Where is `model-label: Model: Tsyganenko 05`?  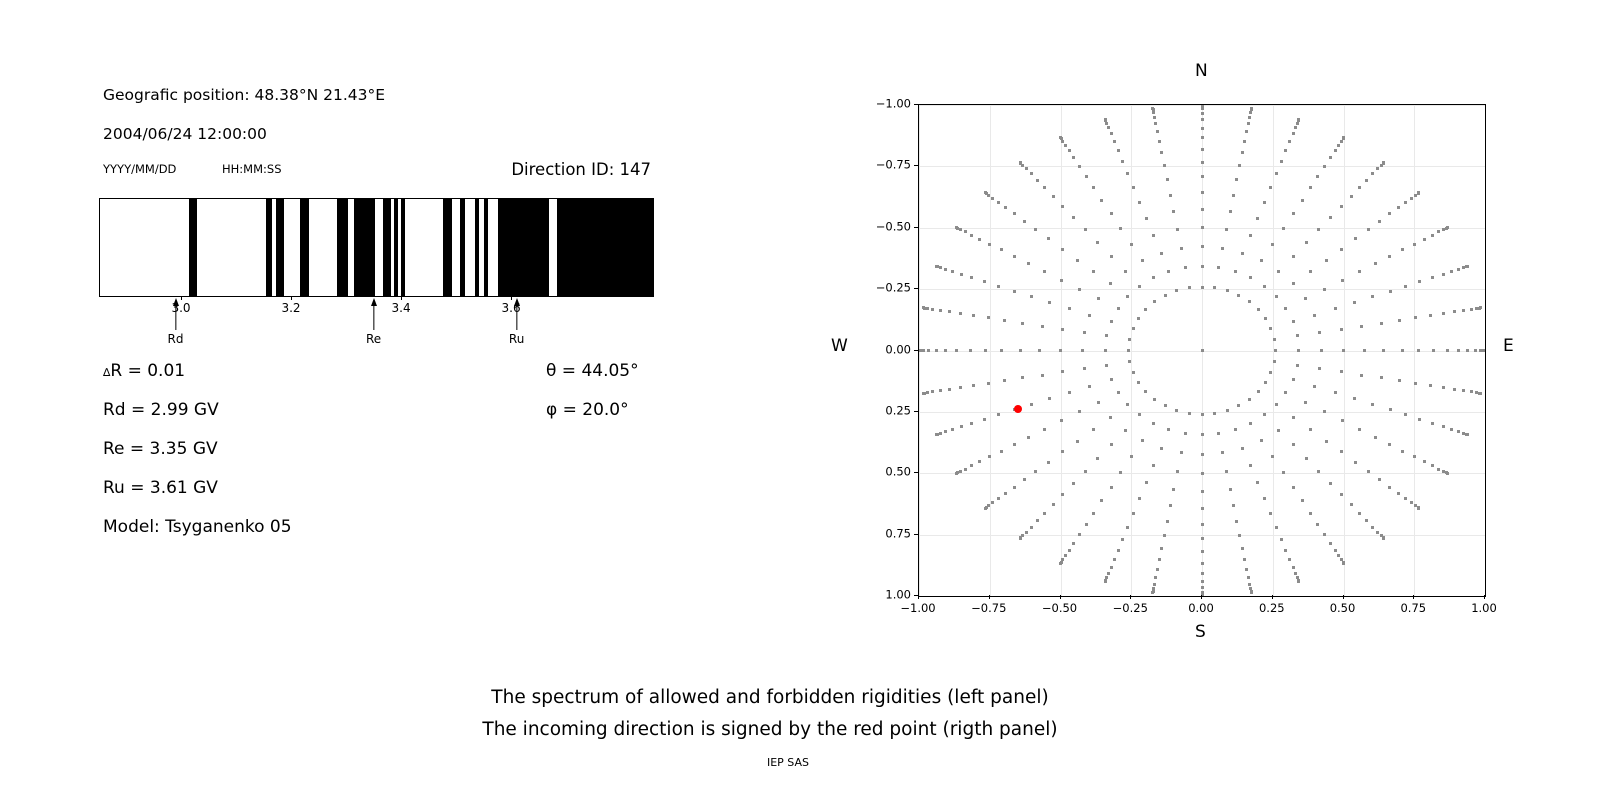
model-label: Model: Tsyganenko 05 is located at coordinates (197, 527).